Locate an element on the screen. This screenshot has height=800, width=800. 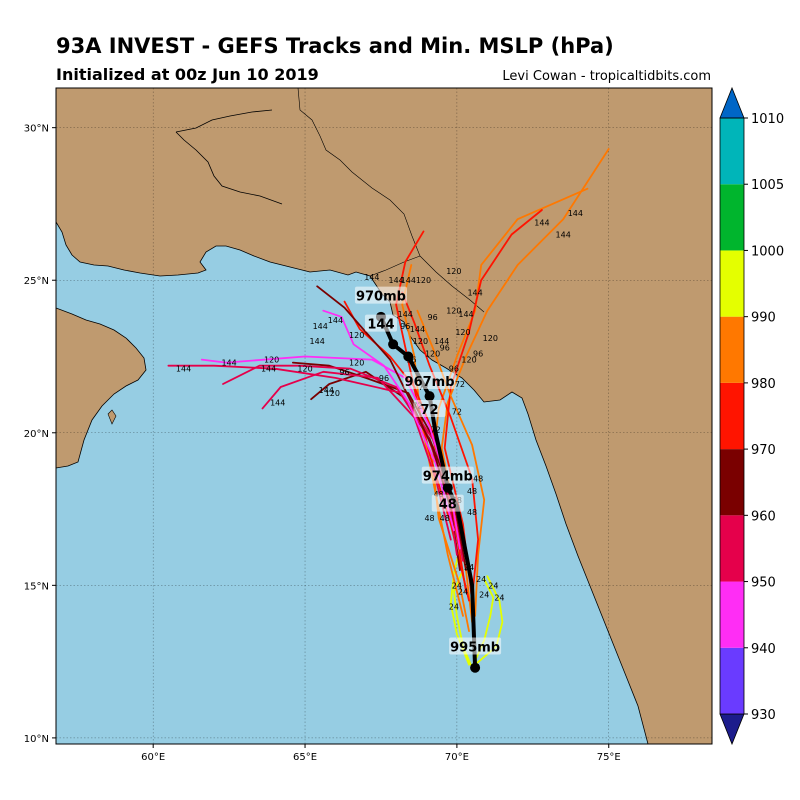
y-tick-label: 15°N is located at coordinates (36, 586).